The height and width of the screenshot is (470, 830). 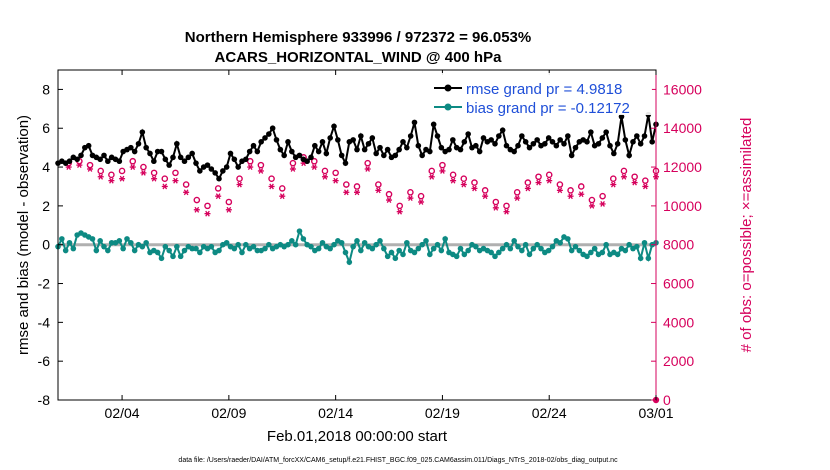 I want to click on right-tick-label: 12000, so click(x=682, y=167).